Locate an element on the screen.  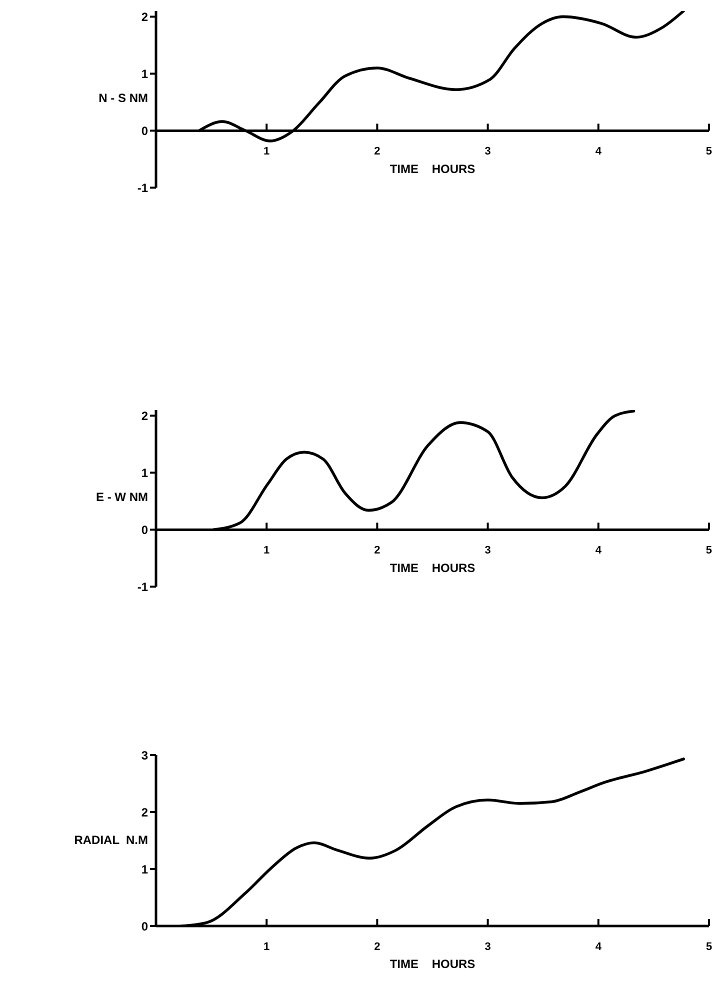
y-axis-title: E - W NM is located at coordinates (121, 497).